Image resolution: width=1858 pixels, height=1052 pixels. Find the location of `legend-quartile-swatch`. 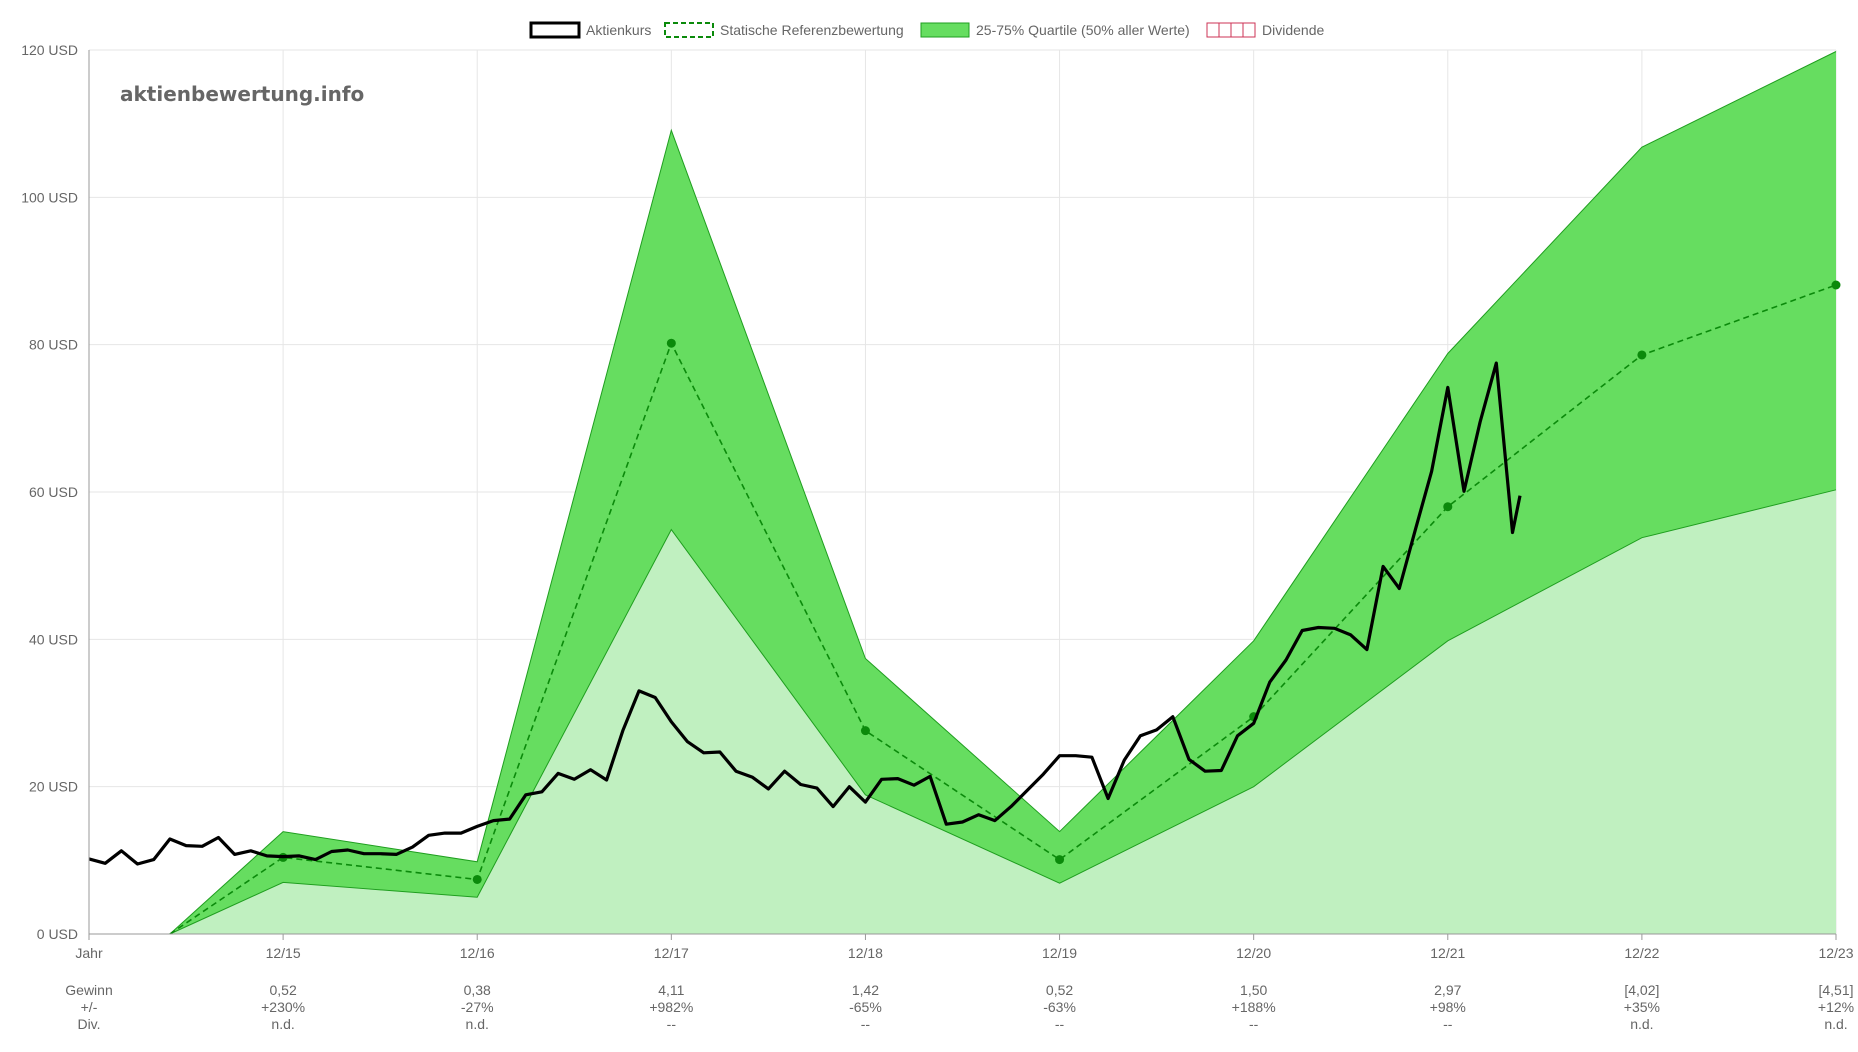

legend-quartile-swatch is located at coordinates (945, 30).